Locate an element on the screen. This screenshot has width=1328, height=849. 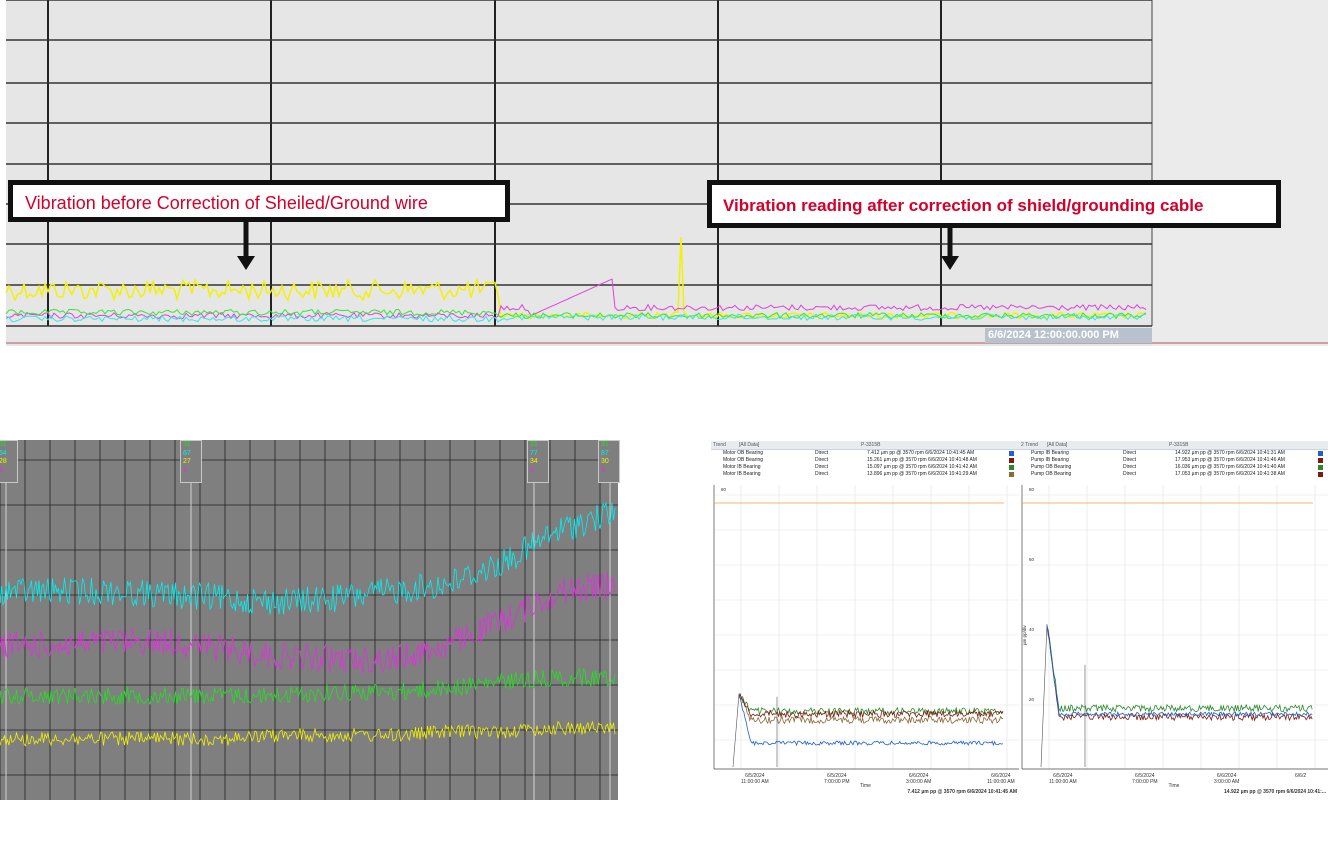
trend-chart-canvas: 80 is located at coordinates (865, 630).